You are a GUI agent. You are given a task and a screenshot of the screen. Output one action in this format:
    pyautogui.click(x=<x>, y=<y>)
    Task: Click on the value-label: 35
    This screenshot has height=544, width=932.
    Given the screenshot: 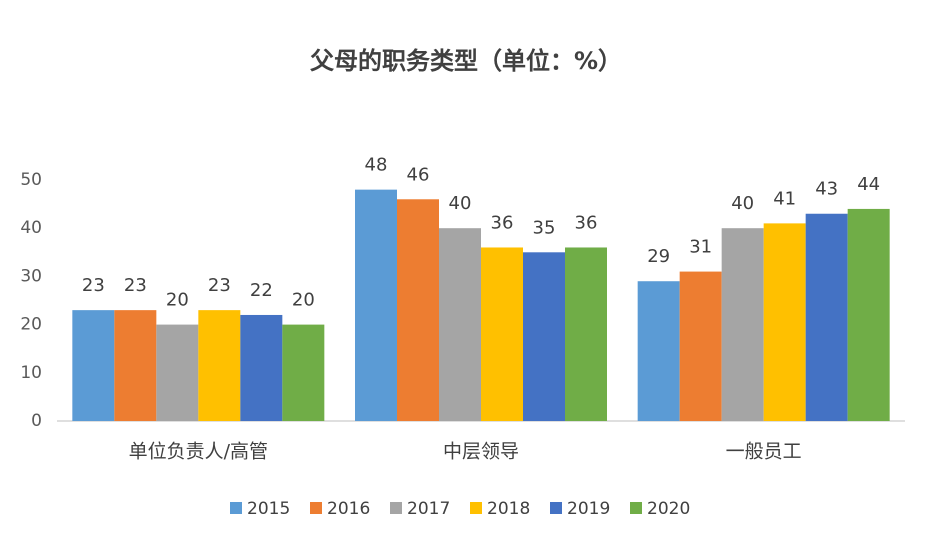 What is the action you would take?
    pyautogui.click(x=544, y=227)
    